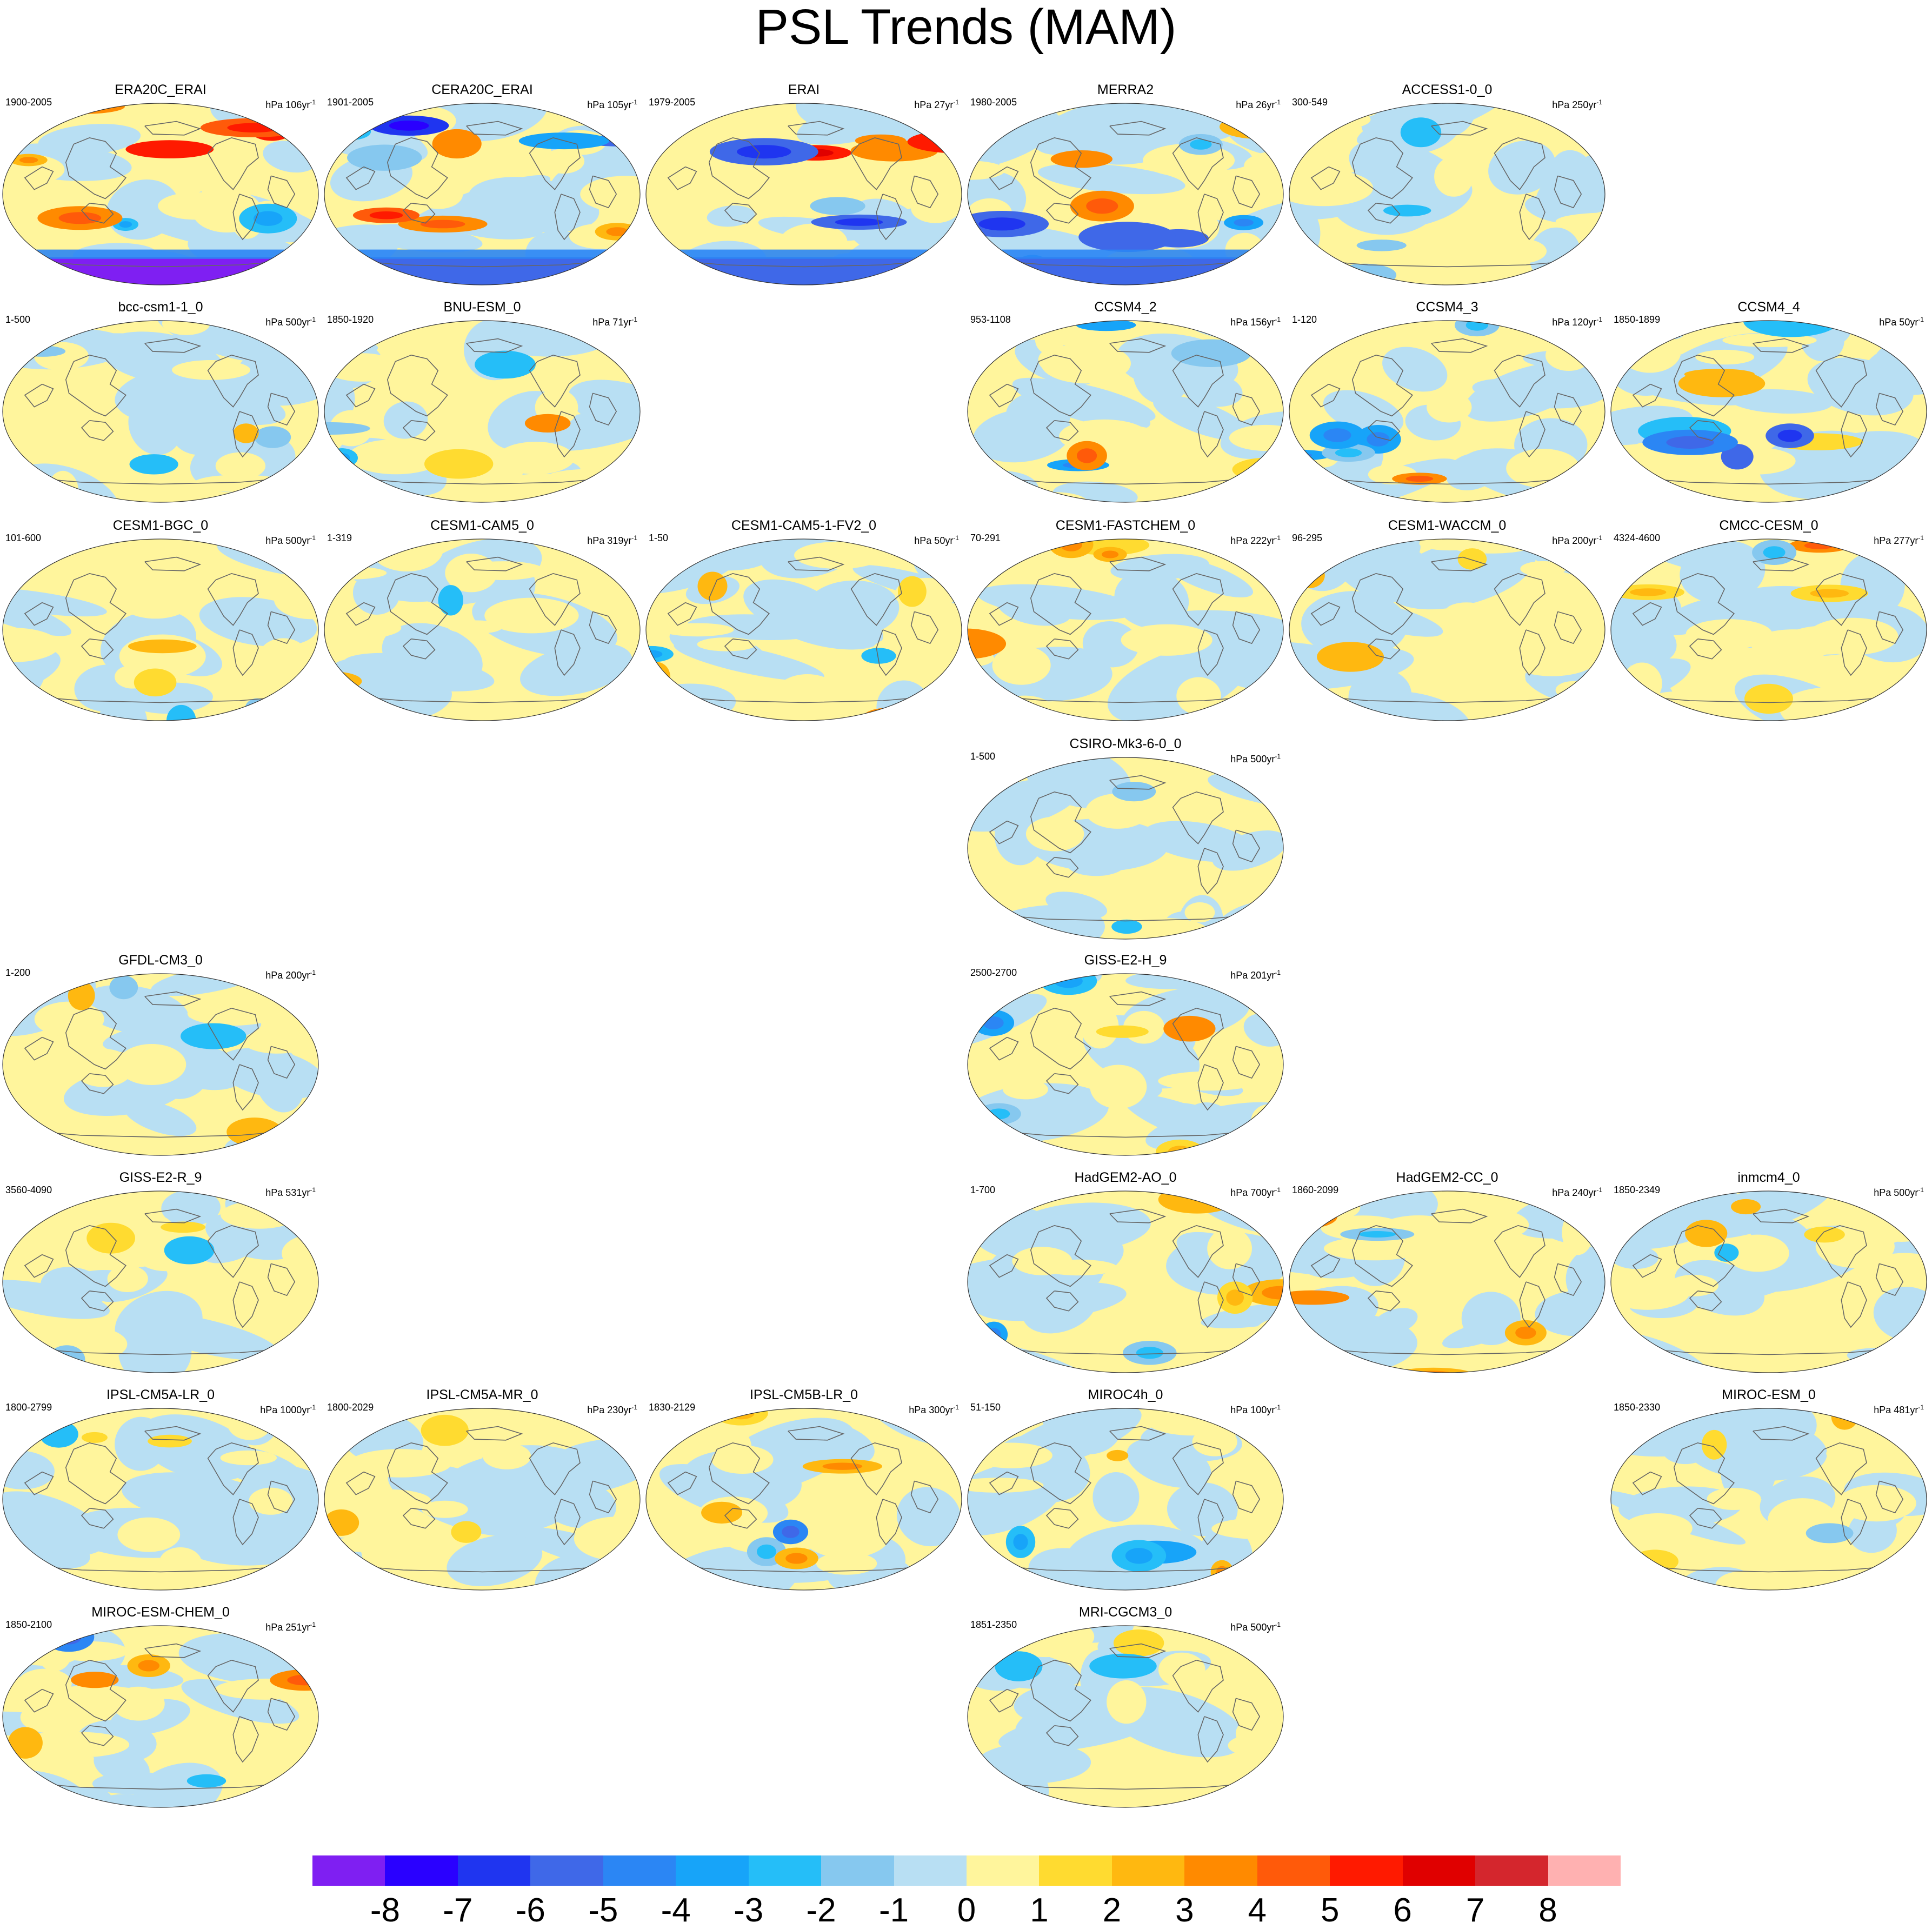 The image size is (1932, 1929). Describe the element at coordinates (1366, 1870) in the screenshot. I see `colorbar-box` at that location.